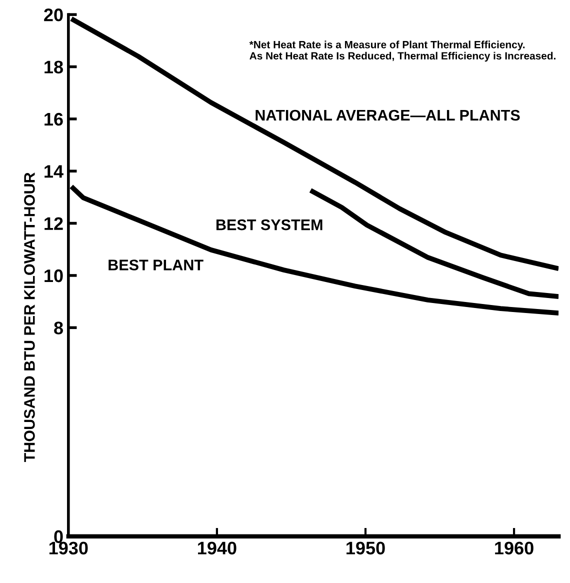 The image size is (570, 583). I want to click on y-tick-label: 8, so click(58, 328).